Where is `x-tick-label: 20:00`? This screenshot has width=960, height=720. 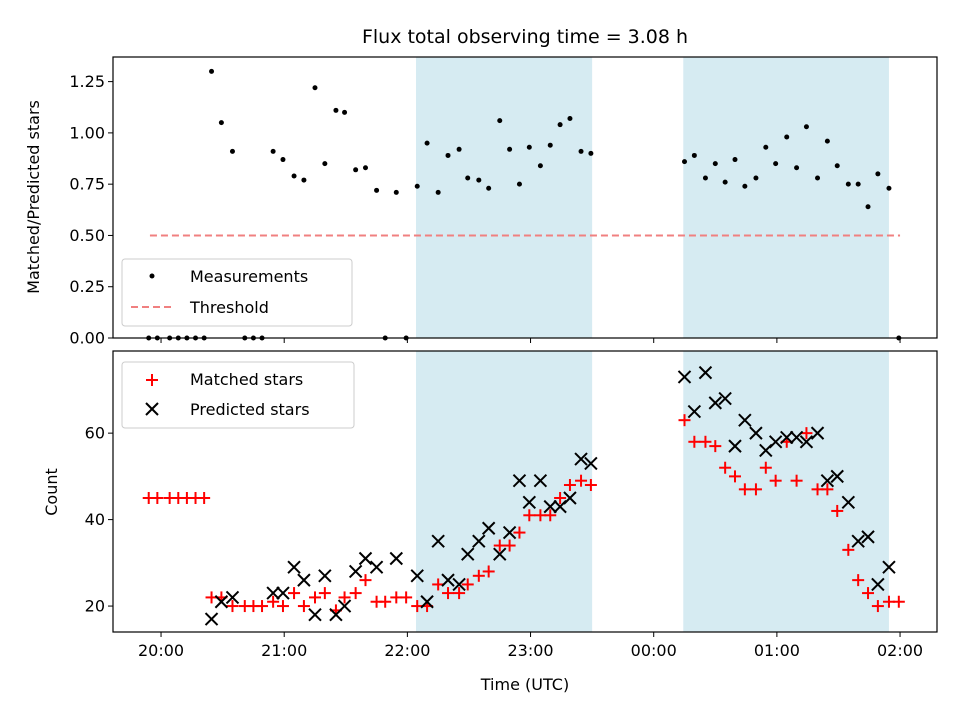
x-tick-label: 20:00 is located at coordinates (161, 650).